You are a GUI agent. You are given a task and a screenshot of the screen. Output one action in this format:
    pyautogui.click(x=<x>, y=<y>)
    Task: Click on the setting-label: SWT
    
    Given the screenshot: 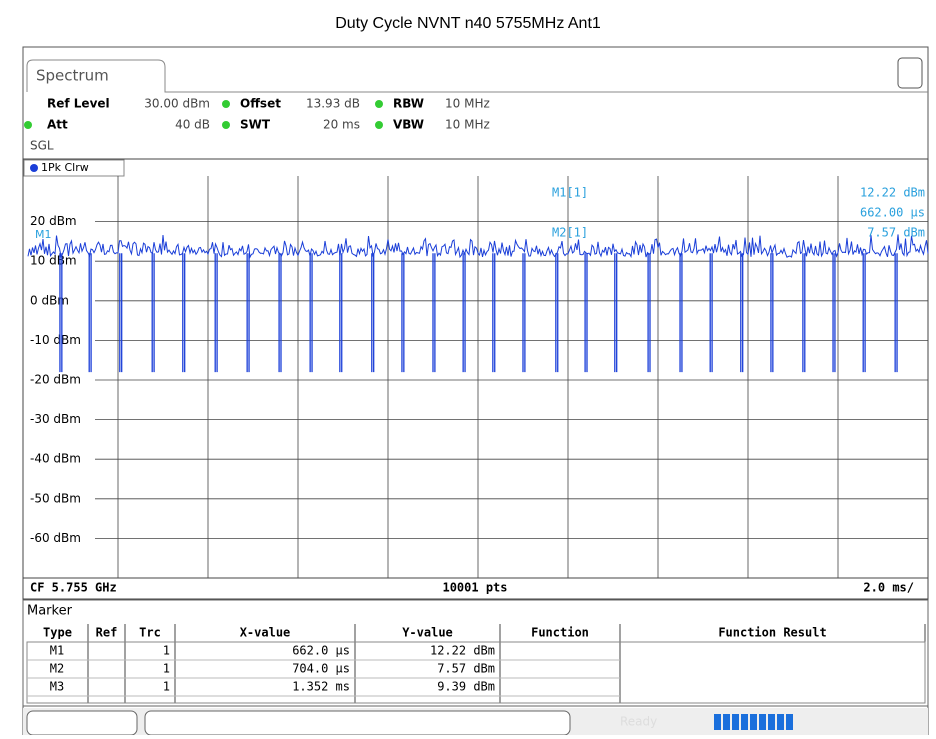 What is the action you would take?
    pyautogui.click(x=255, y=125)
    